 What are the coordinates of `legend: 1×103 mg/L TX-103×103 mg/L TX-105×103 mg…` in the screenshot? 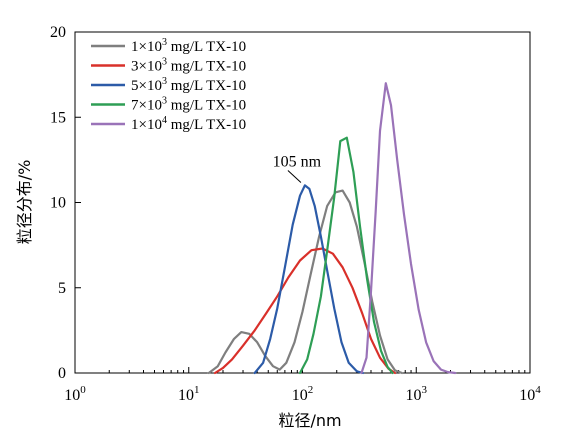 It's located at (168, 85).